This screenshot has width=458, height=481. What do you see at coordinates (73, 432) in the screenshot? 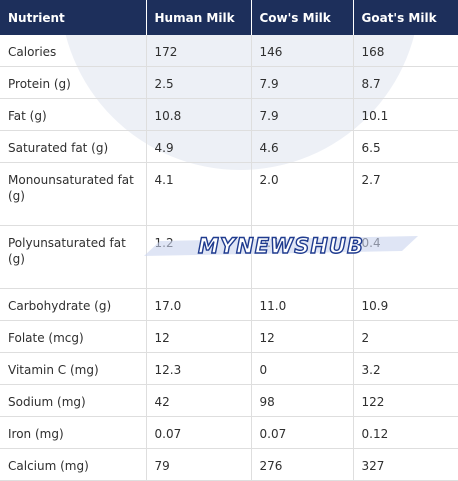
I see `nutrient-cell: Iron (mg)` at bounding box center [73, 432].